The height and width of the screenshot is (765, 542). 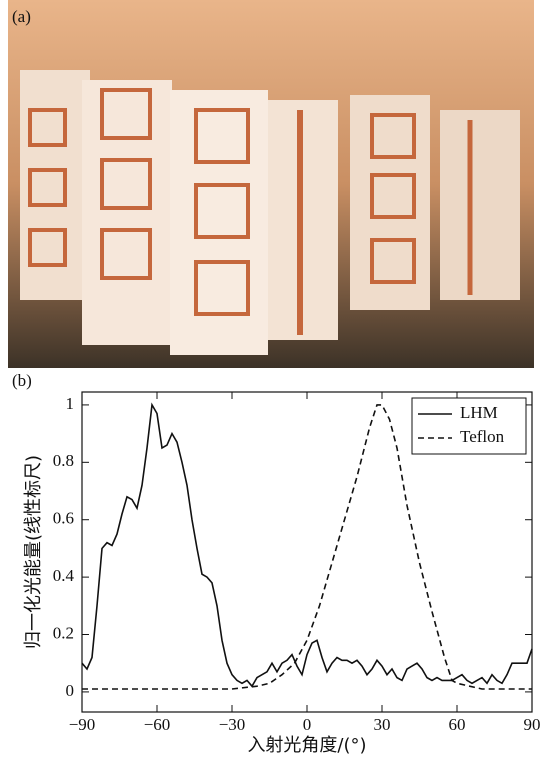 What do you see at coordinates (63, 460) in the screenshot?
I see `y-tick-label: 0.8` at bounding box center [63, 460].